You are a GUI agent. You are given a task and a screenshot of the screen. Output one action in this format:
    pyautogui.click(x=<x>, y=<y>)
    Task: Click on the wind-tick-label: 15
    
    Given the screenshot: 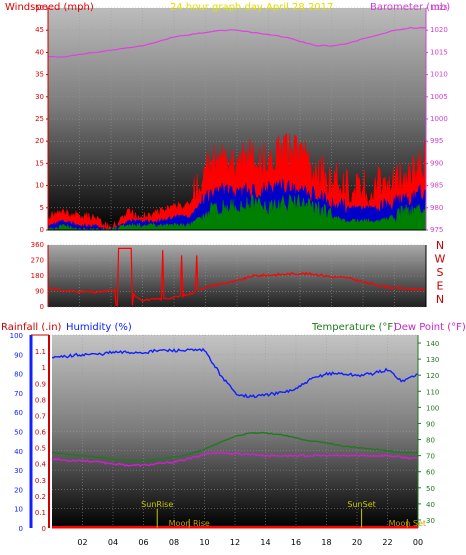 What is the action you would take?
    pyautogui.click(x=39, y=163)
    